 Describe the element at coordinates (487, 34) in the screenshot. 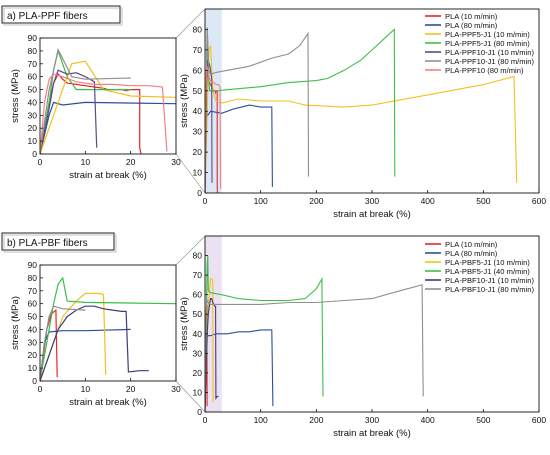

I see `legend-entry: PLA-PPF5-J1 (10 m/min)` at that location.